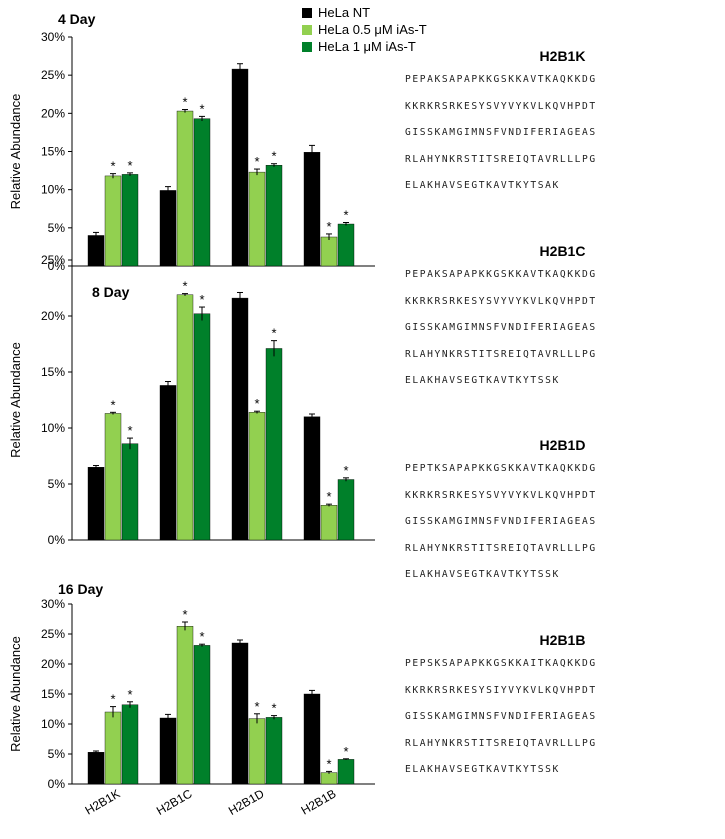 The width and height of the screenshot is (725, 839). What do you see at coordinates (53, 604) in the screenshot?
I see `y-tick-label: 30%` at bounding box center [53, 604].